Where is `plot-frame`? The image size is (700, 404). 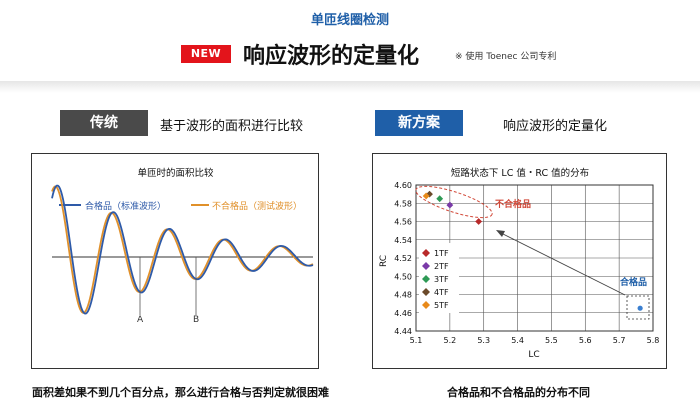 plot-frame is located at coordinates (534, 258).